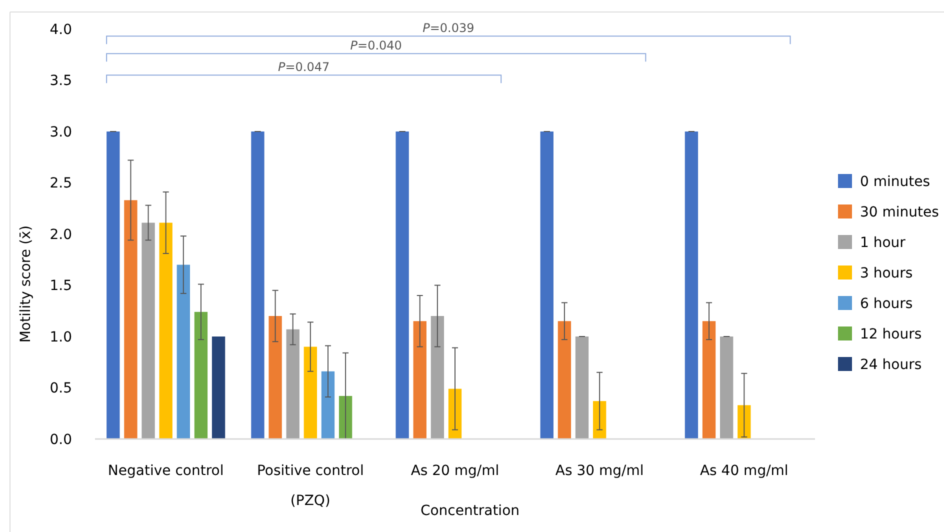  Describe the element at coordinates (886, 304) in the screenshot. I see `legend-label: 6 hours` at that location.